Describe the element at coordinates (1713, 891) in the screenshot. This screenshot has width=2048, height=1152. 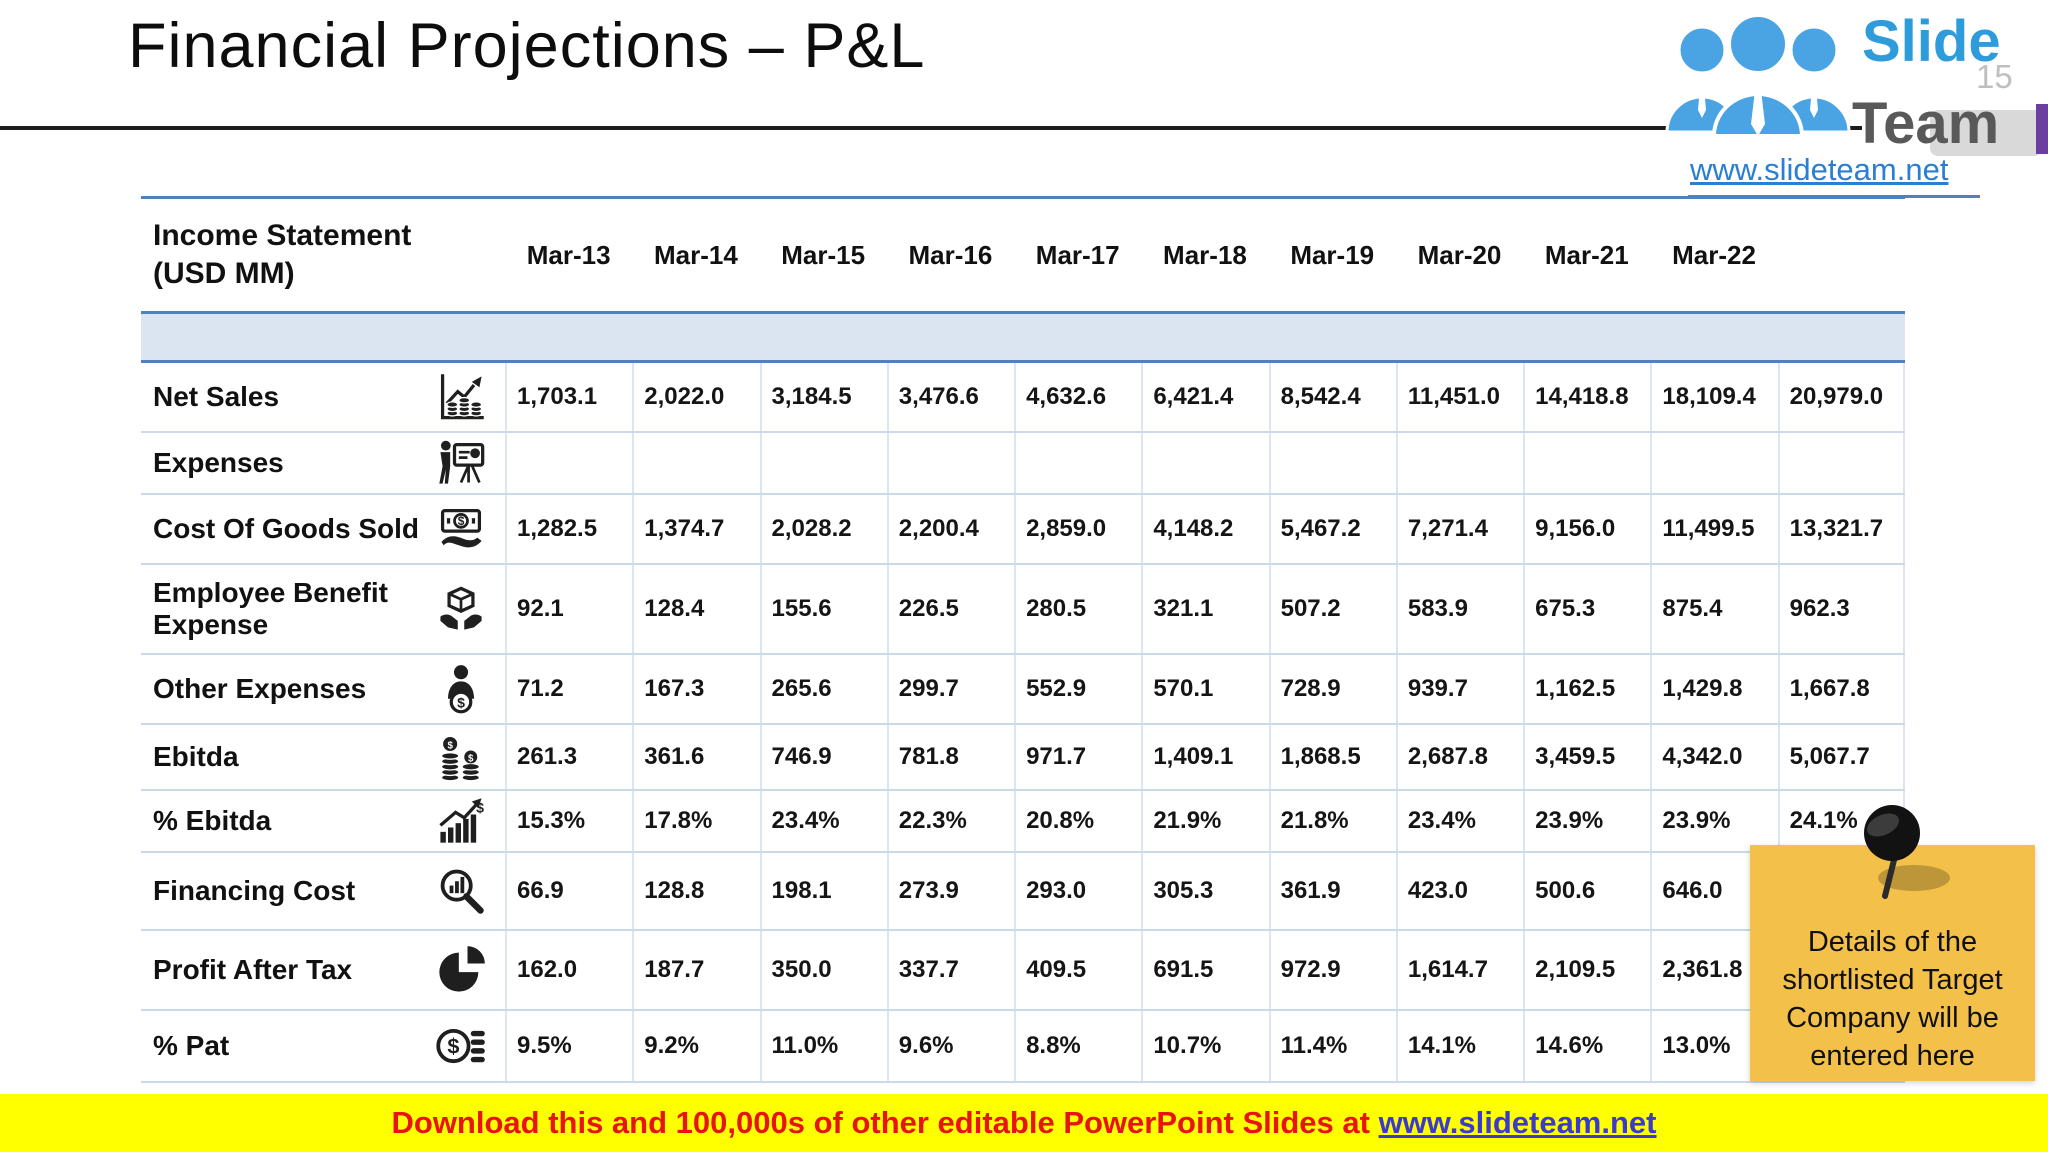
I see `table-cell: 646.0` at that location.